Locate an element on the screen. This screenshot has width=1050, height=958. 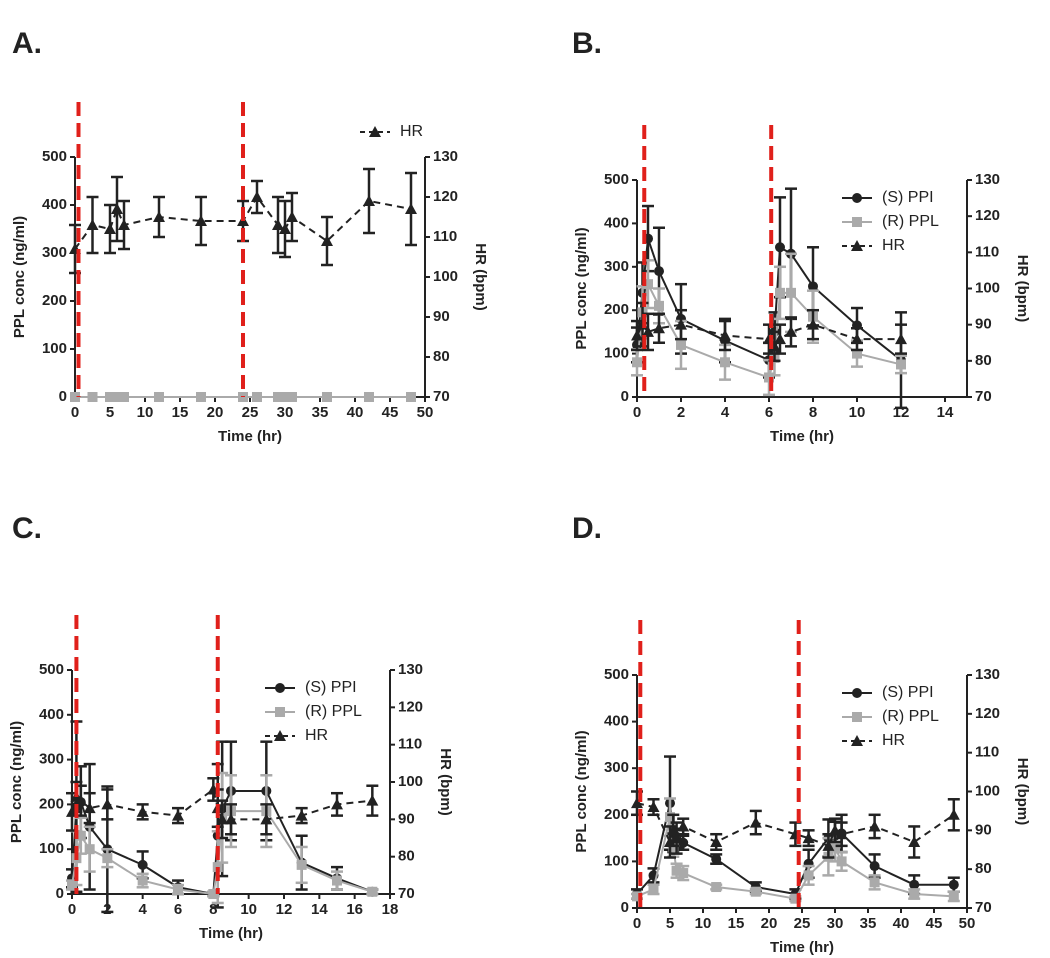
x-tick-label: 30 is located at coordinates (285, 412).